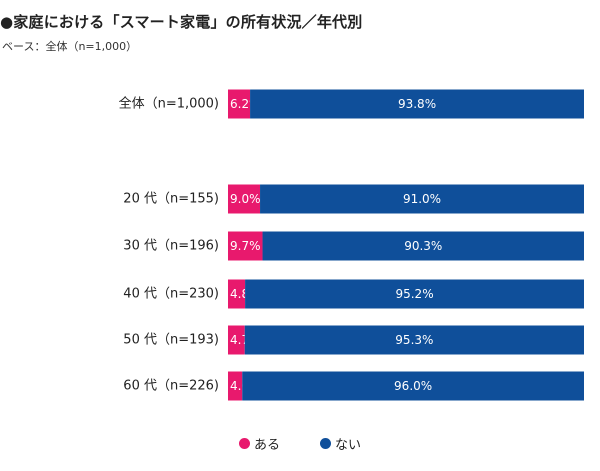 The height and width of the screenshot is (471, 600). I want to click on data-label-aru: 9.0%, so click(245, 199).